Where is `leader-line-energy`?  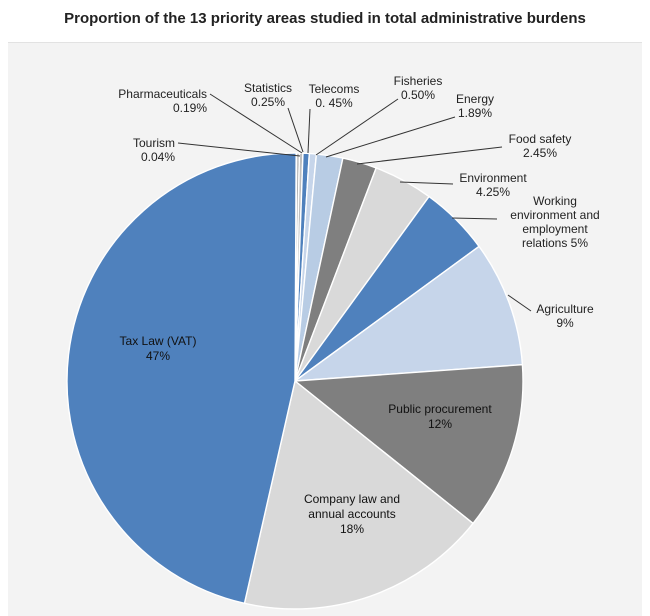
leader-line-energy is located at coordinates (390, 137).